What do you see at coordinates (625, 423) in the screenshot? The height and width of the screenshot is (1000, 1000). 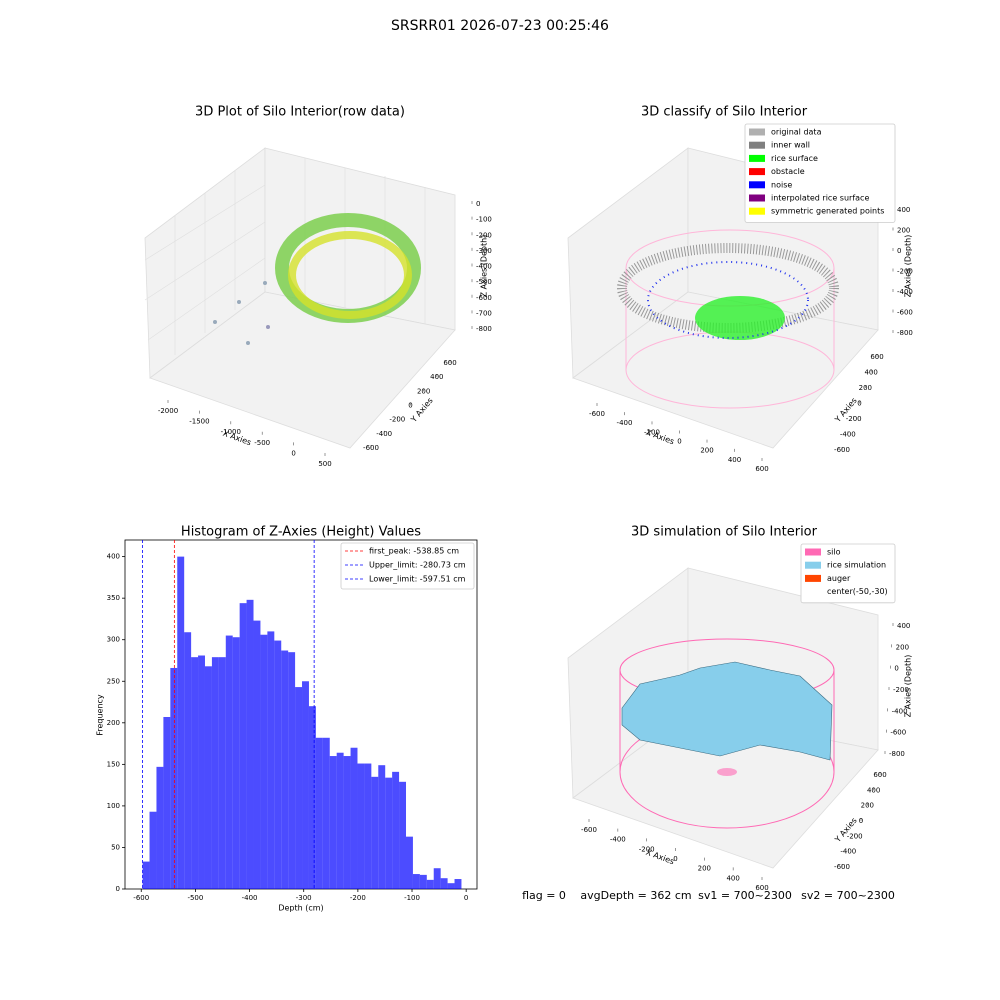 I see `x-tick-label: -400` at bounding box center [625, 423].